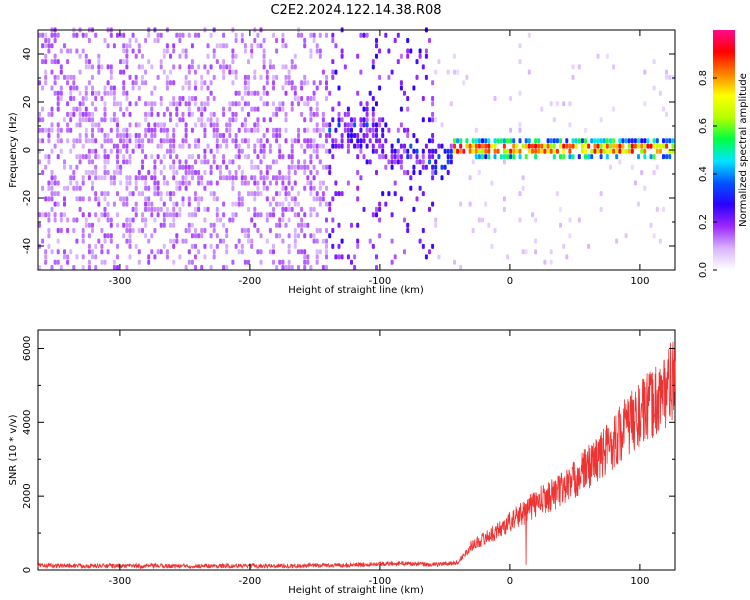 This screenshot has width=750, height=600. I want to click on colorbar-tick-label: 0.8, so click(703, 78).